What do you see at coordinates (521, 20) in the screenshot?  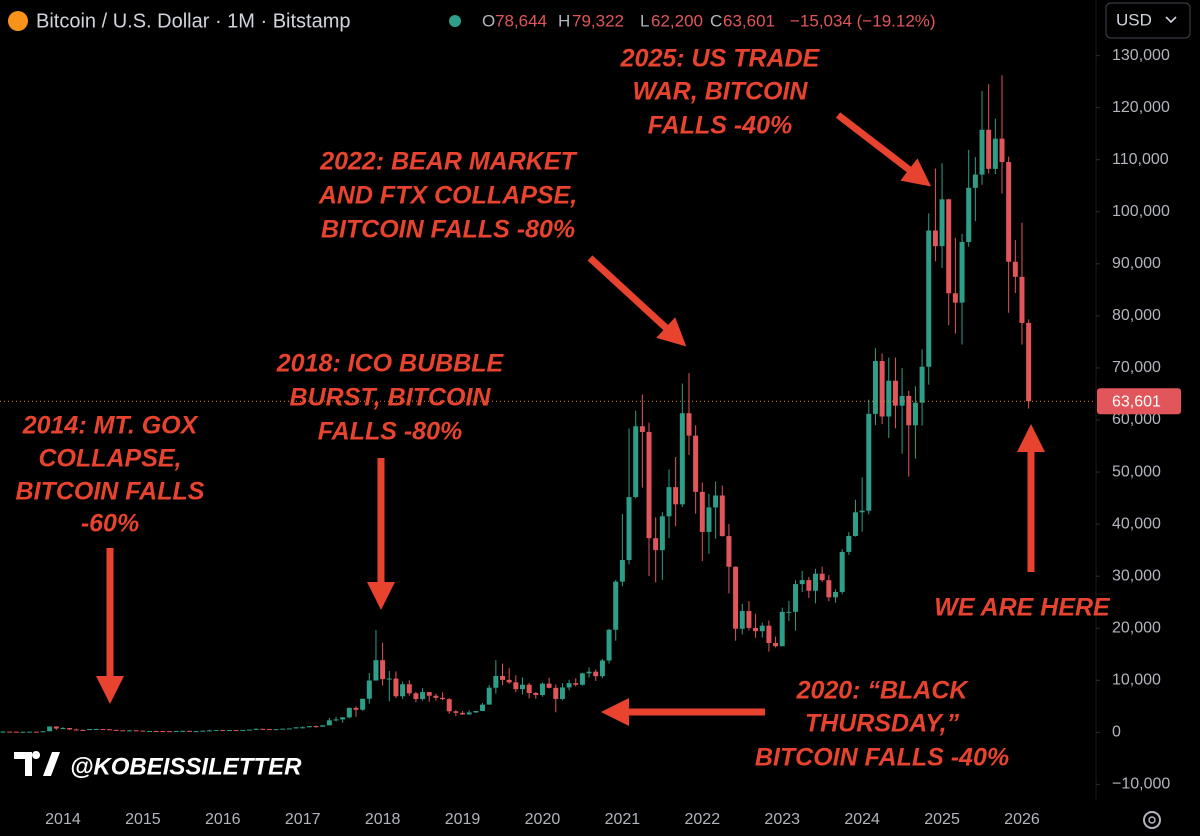 I see `ohlc-value: 78,644` at bounding box center [521, 20].